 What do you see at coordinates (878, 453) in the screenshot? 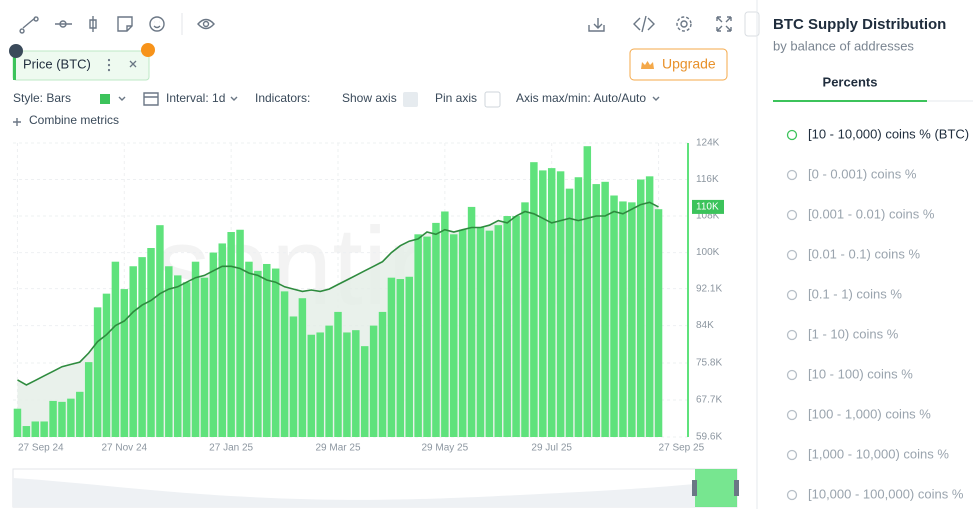
I see `metric-item: [1,000 - 10,000) coins %` at bounding box center [878, 453].